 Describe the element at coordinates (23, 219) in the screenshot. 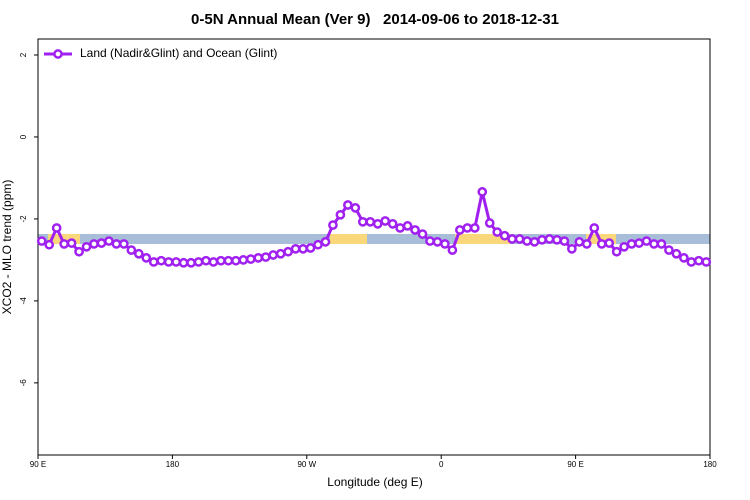

I see `y-tick-label: -2` at that location.